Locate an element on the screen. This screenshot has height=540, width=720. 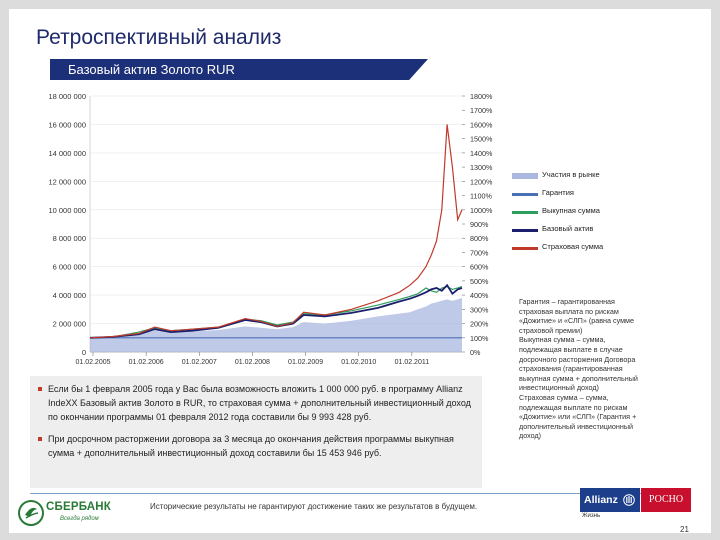
legend-label: Базовый актив is located at coordinates (568, 228).